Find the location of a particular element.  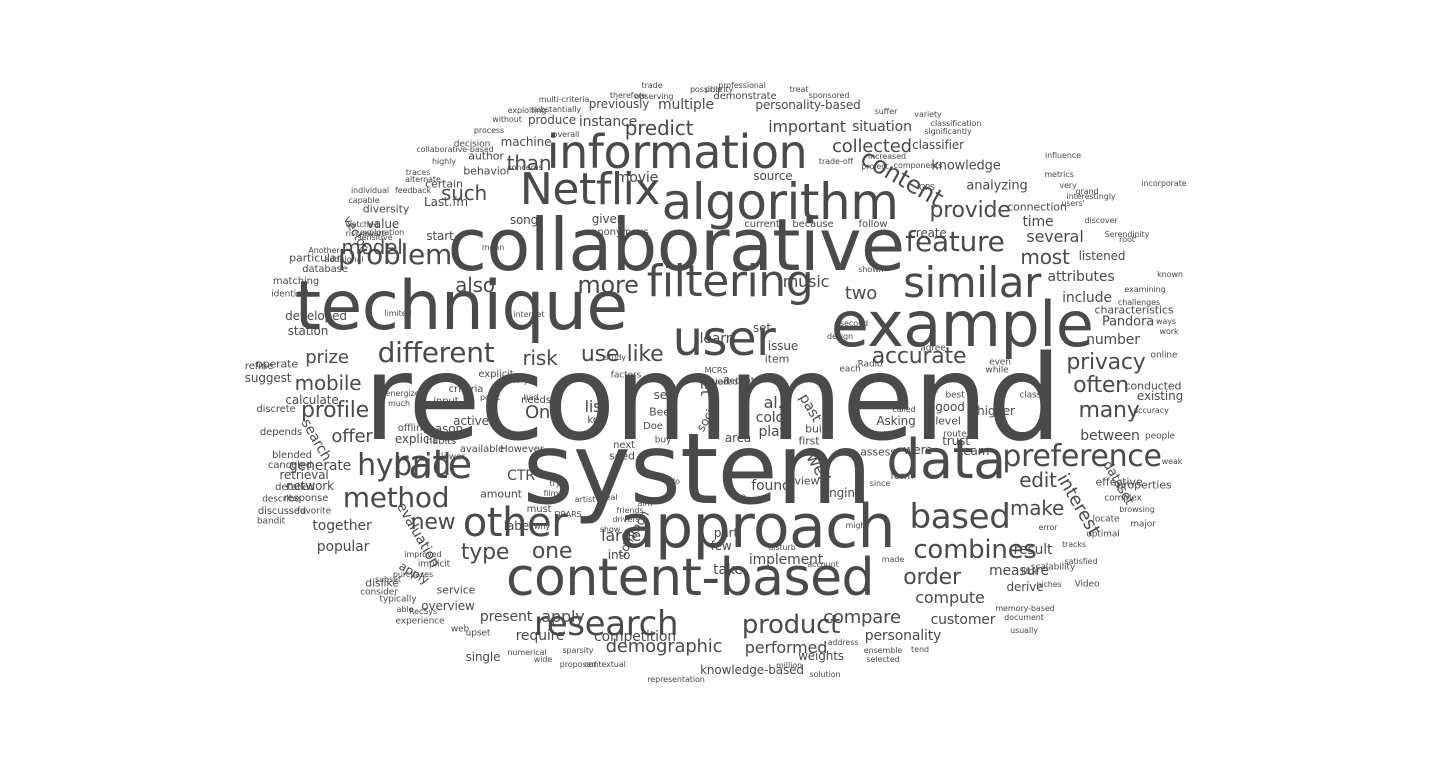

word-cloud-word: typically is located at coordinates (398, 599).